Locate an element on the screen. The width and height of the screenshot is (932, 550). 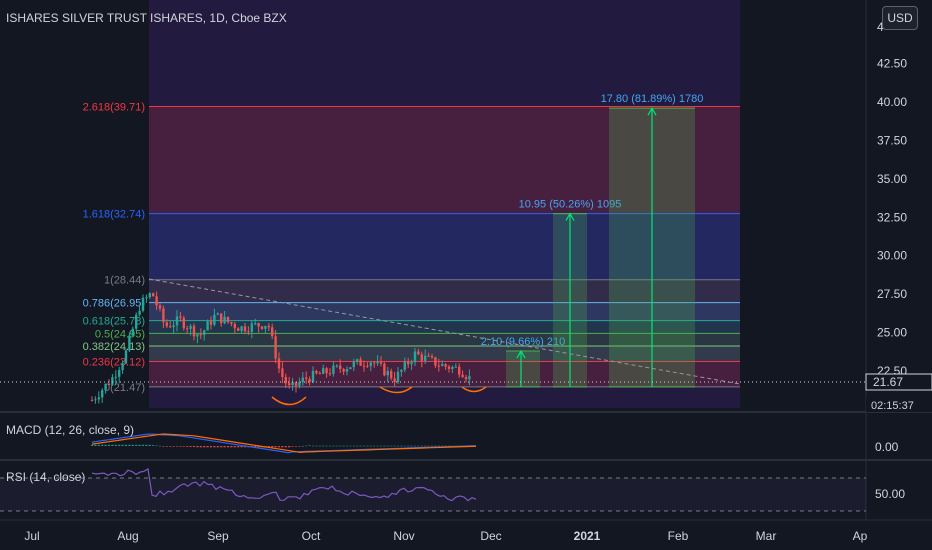
time-axis: Jul Aug Sep Oct Nov Dec 2021 Feb Mar Ap is located at coordinates (445, 536).